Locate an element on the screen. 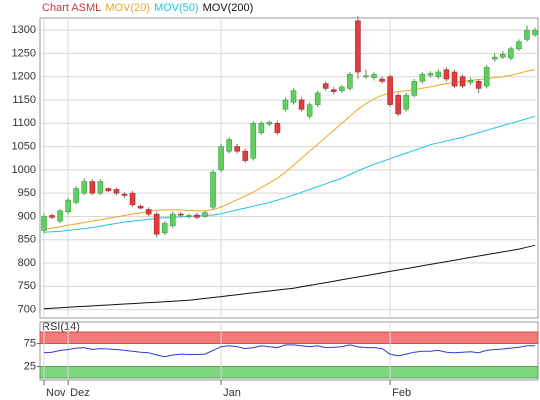 This screenshot has width=540, height=400. legend-entry: MOV(200) is located at coordinates (228, 8).